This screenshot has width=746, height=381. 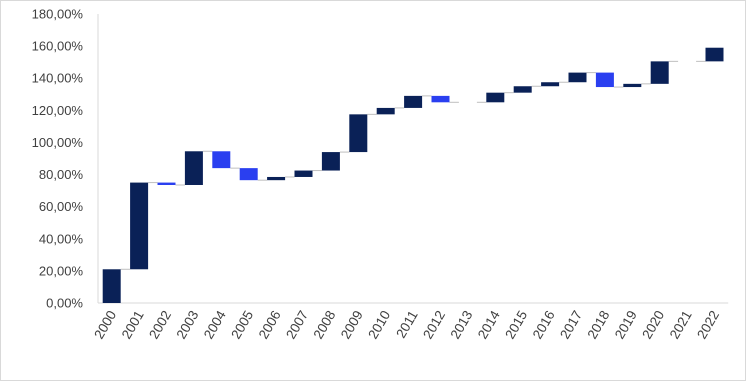 I want to click on bar-2009, so click(x=358, y=133).